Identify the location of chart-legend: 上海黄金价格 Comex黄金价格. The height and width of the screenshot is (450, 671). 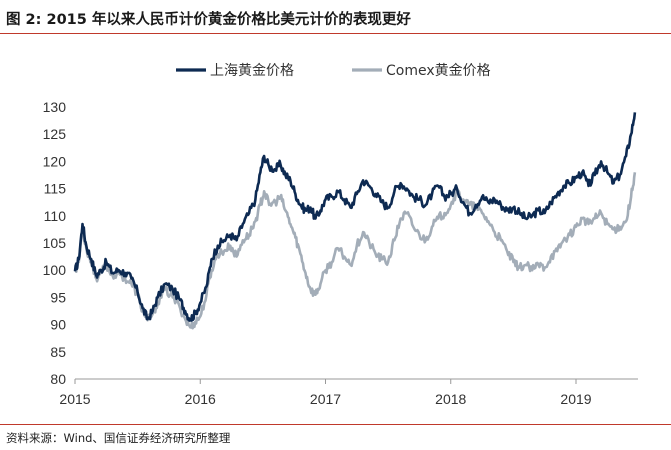
(333, 70).